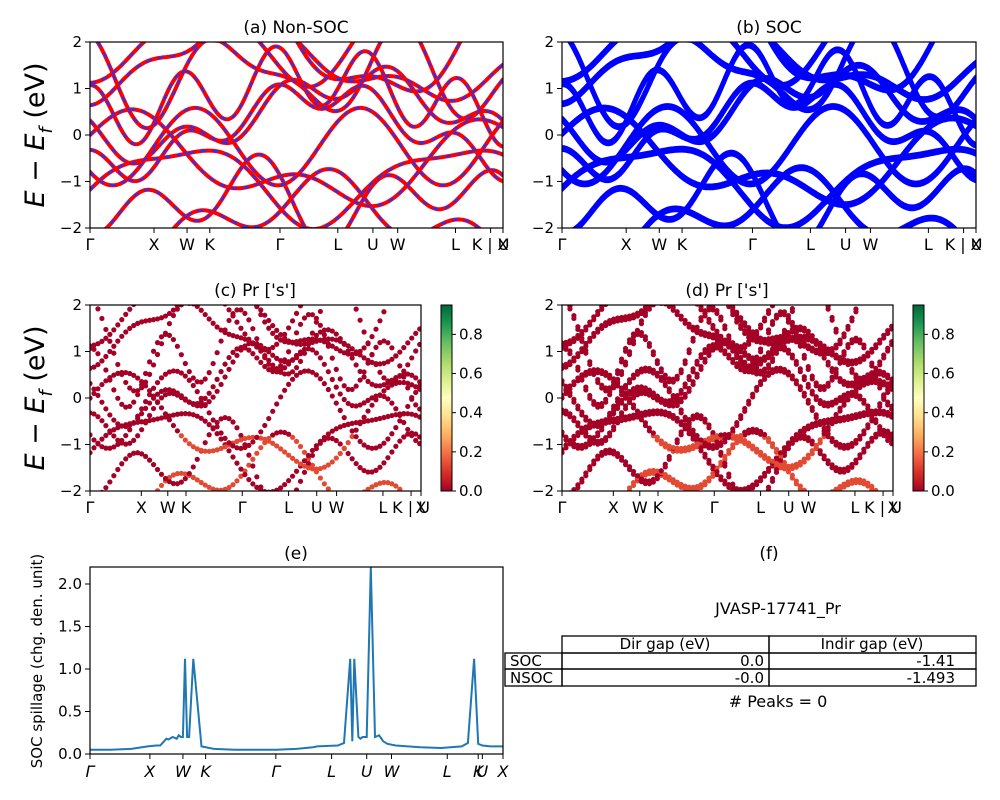 The width and height of the screenshot is (1000, 800). What do you see at coordinates (35, 434) in the screenshot?
I see `ylabel-main: E − E` at bounding box center [35, 434].